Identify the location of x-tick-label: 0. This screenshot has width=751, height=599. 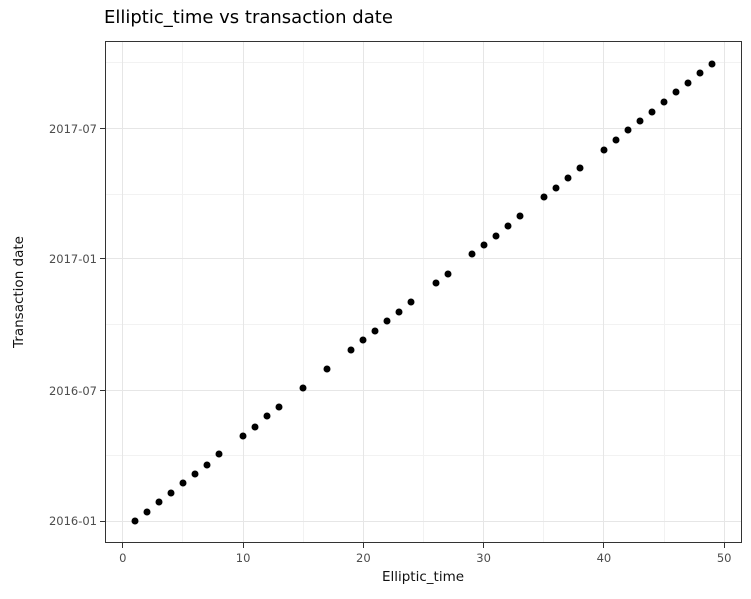
(123, 558).